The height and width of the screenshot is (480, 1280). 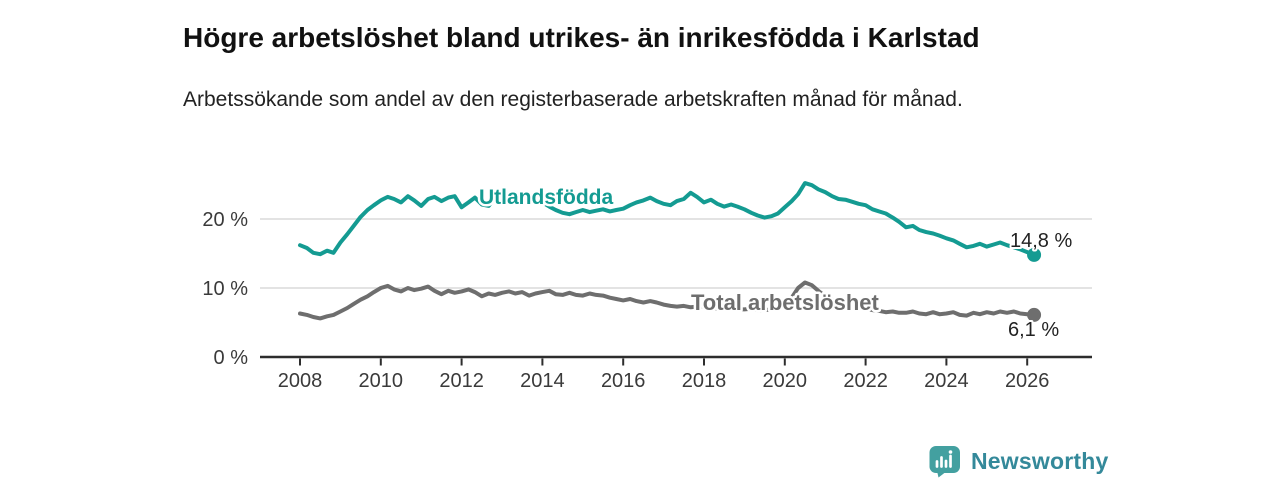 I want to click on x-axis-labels: 2008 2010 2012 2014 2016 2018 2020 2022 2024 2026, so click(x=664, y=381).